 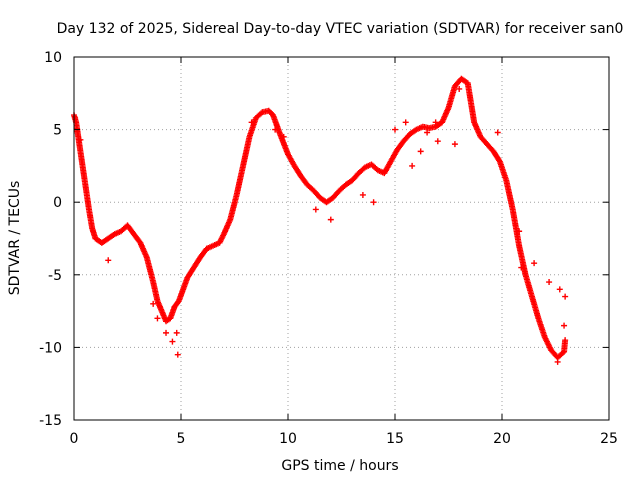 What do you see at coordinates (57, 131) in the screenshot?
I see `y-tick-label: 5` at bounding box center [57, 131].